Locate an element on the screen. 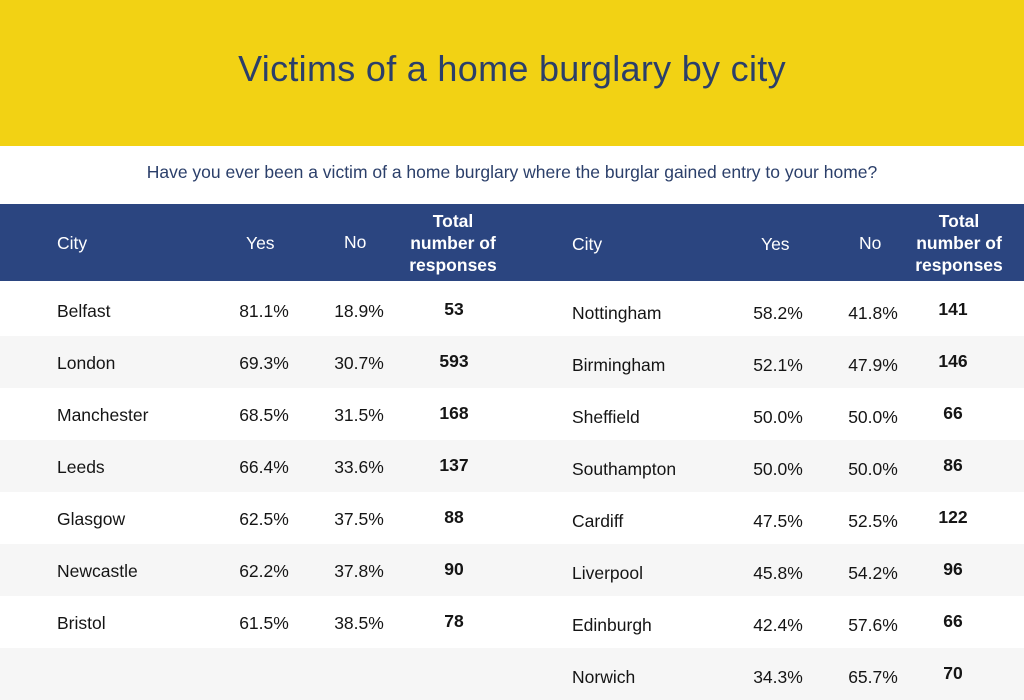 Image resolution: width=1024 pixels, height=700 pixels. right-yes-cell: 45.8% is located at coordinates (778, 573).